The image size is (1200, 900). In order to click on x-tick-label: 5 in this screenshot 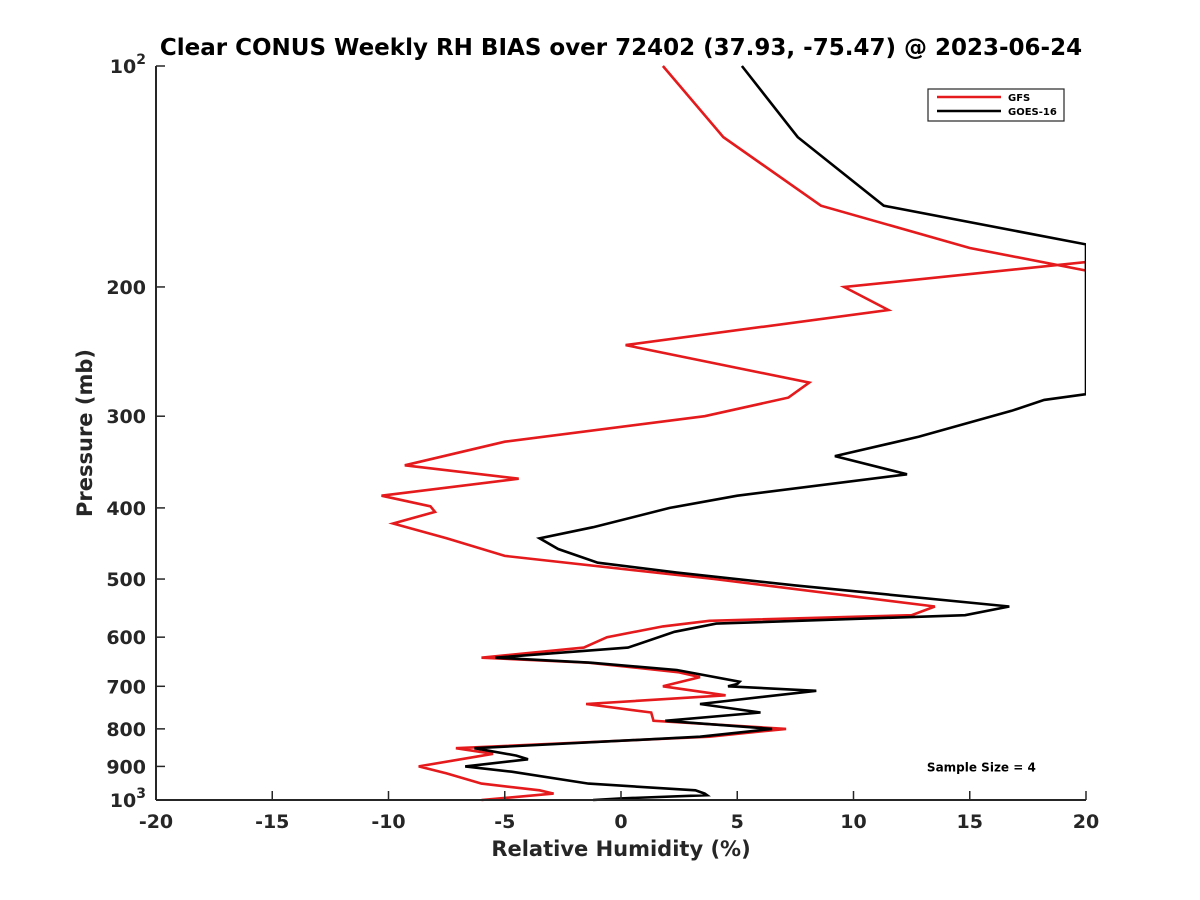, I will do `click(737, 822)`.